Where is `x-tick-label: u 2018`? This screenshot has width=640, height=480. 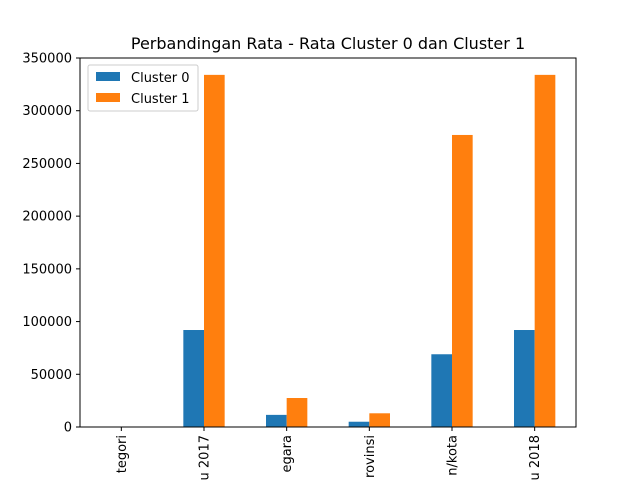 x-tick-label: u 2018 is located at coordinates (535, 457).